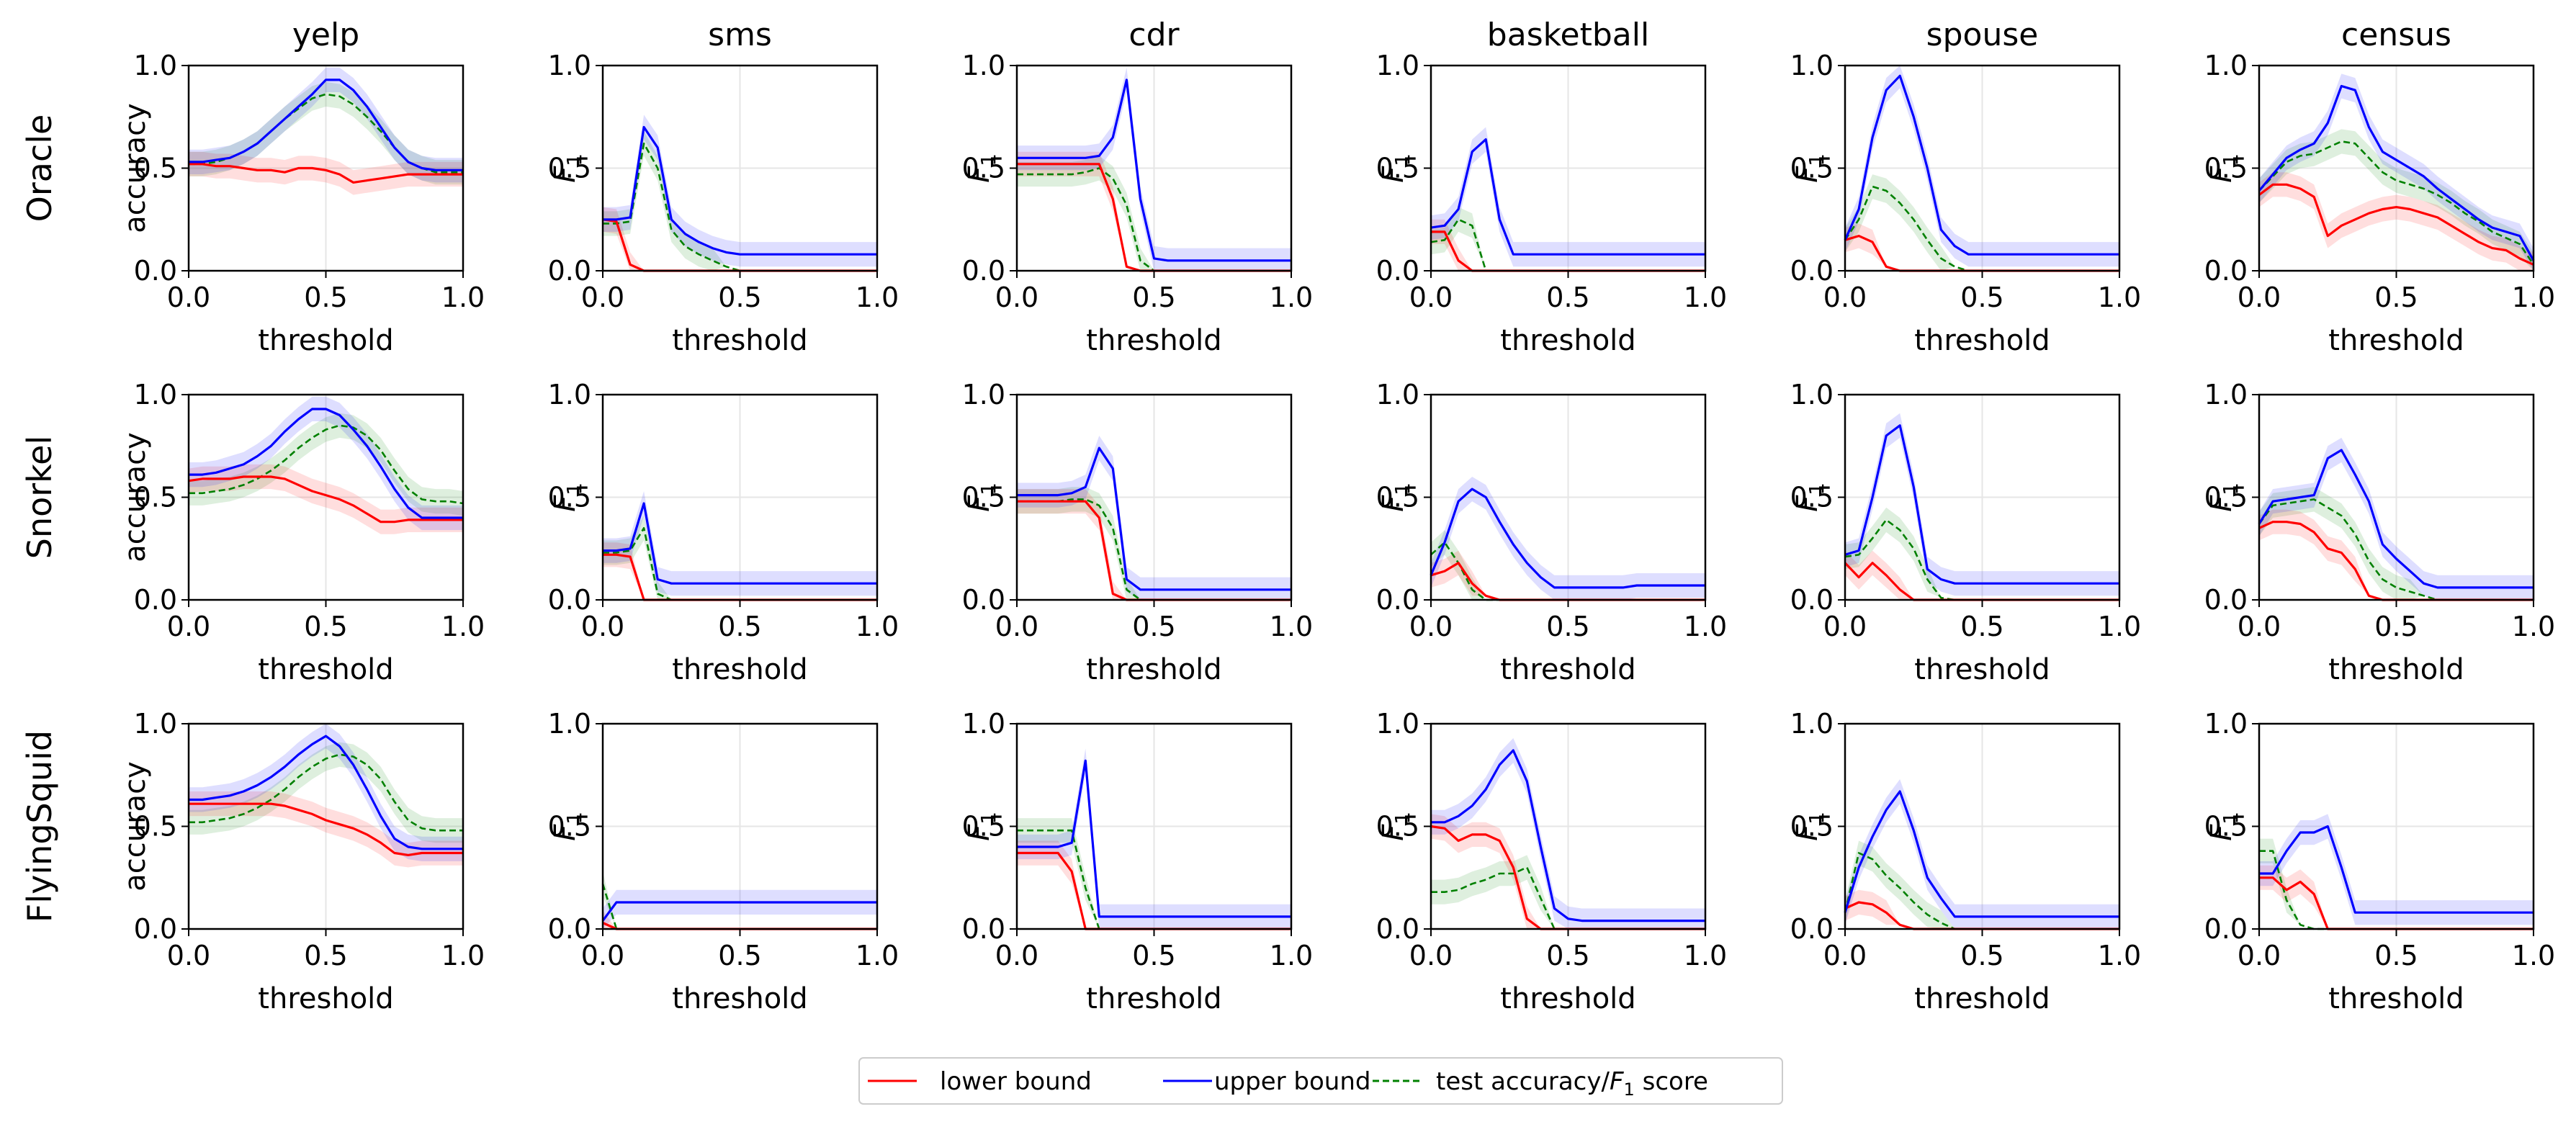 The width and height of the screenshot is (2576, 1127). I want to click on panel-oracle-basketball: 0.00.0 0.5 0.5 1.0 1.0 threshold F1, so click(1552, 203).